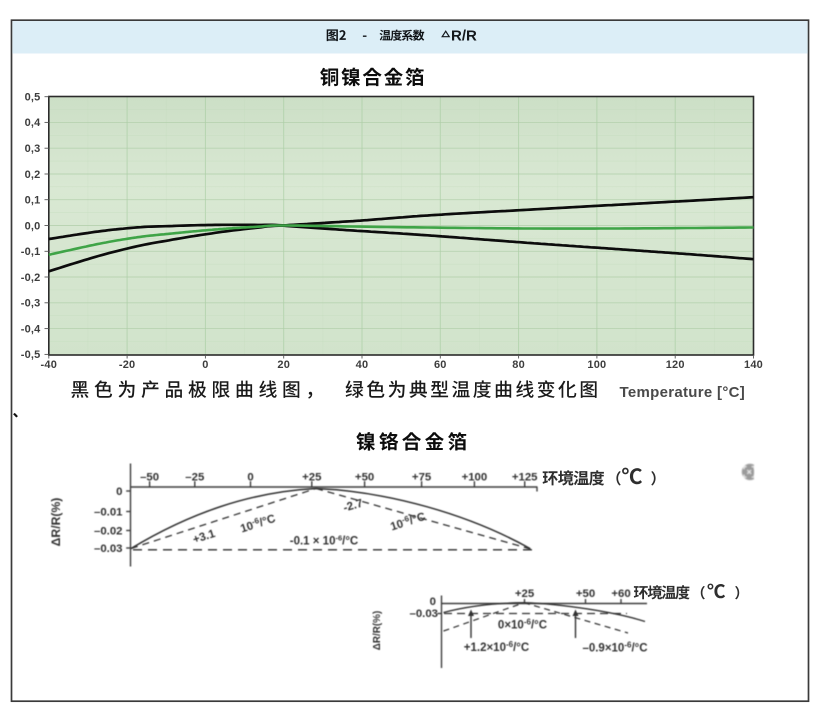  What do you see at coordinates (614, 648) in the screenshot?
I see `svg-text: –0.9×10-6/°C` at bounding box center [614, 648].